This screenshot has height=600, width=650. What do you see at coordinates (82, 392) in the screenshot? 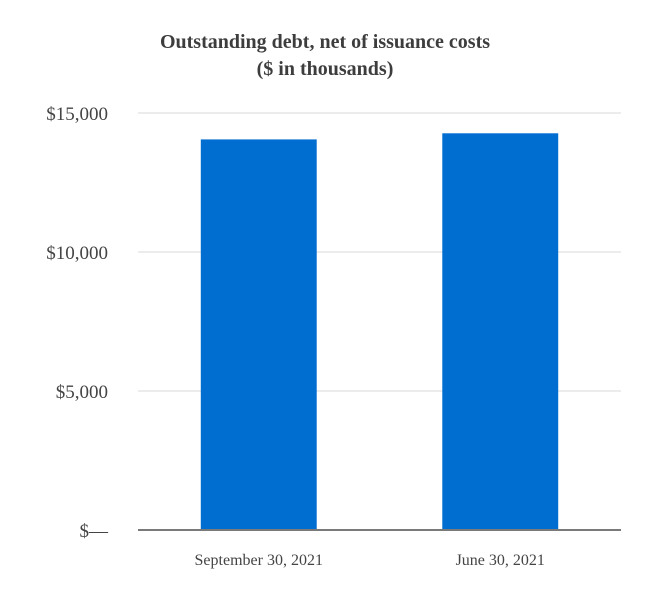
I see `y-tick-label: $5,000` at bounding box center [82, 392].